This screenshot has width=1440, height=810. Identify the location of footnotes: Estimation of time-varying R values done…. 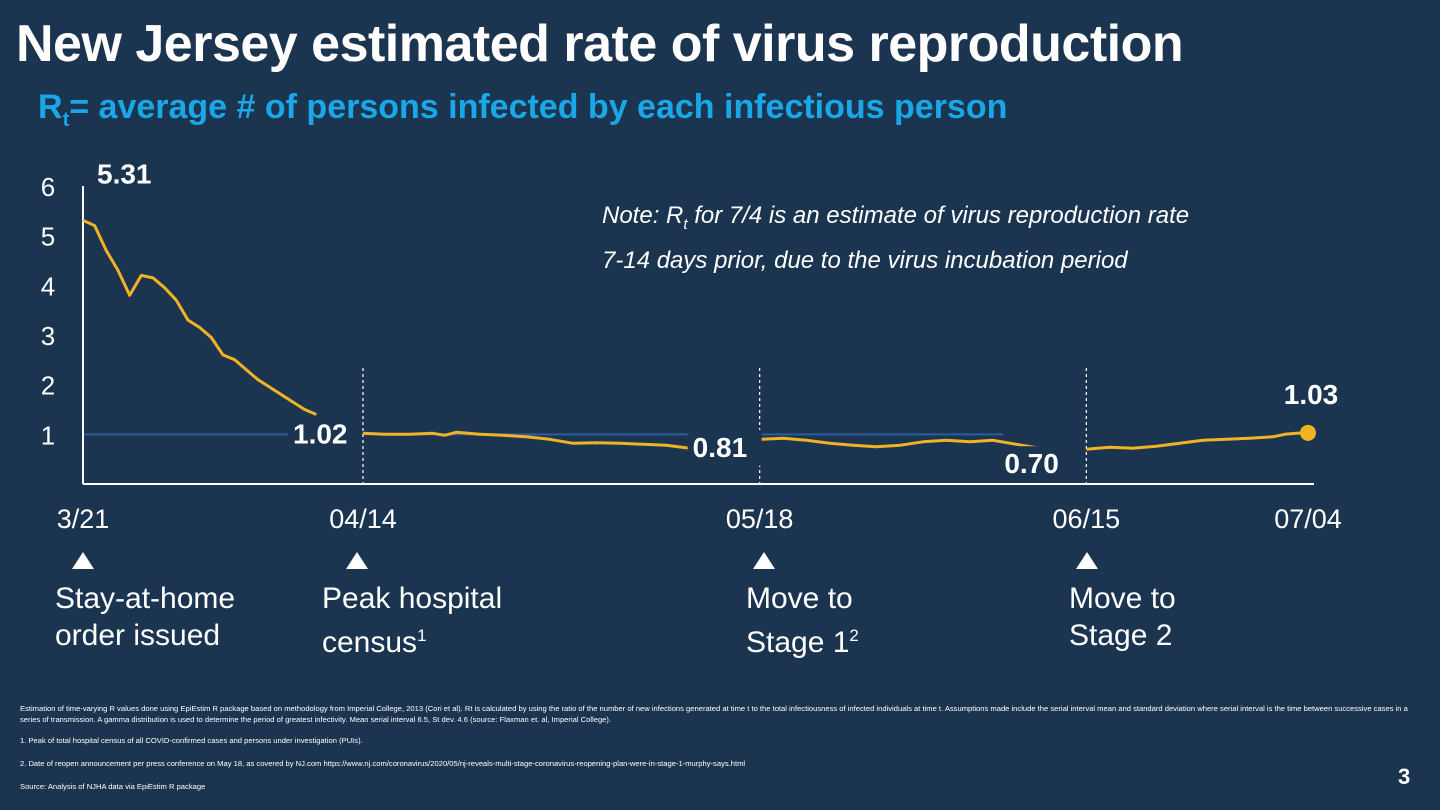
(715, 753).